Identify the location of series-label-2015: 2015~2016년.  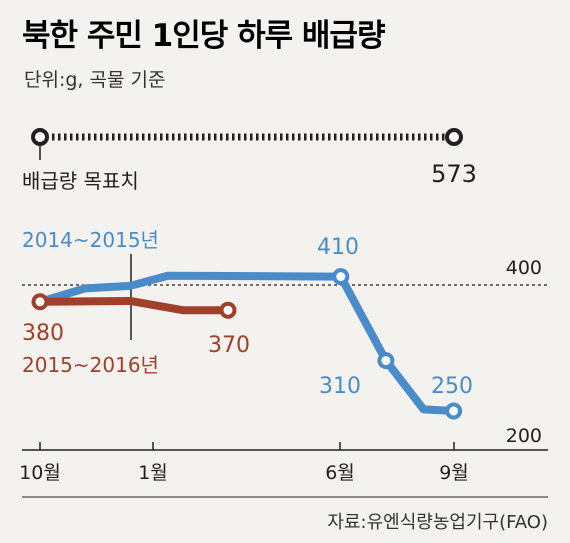
(90, 365).